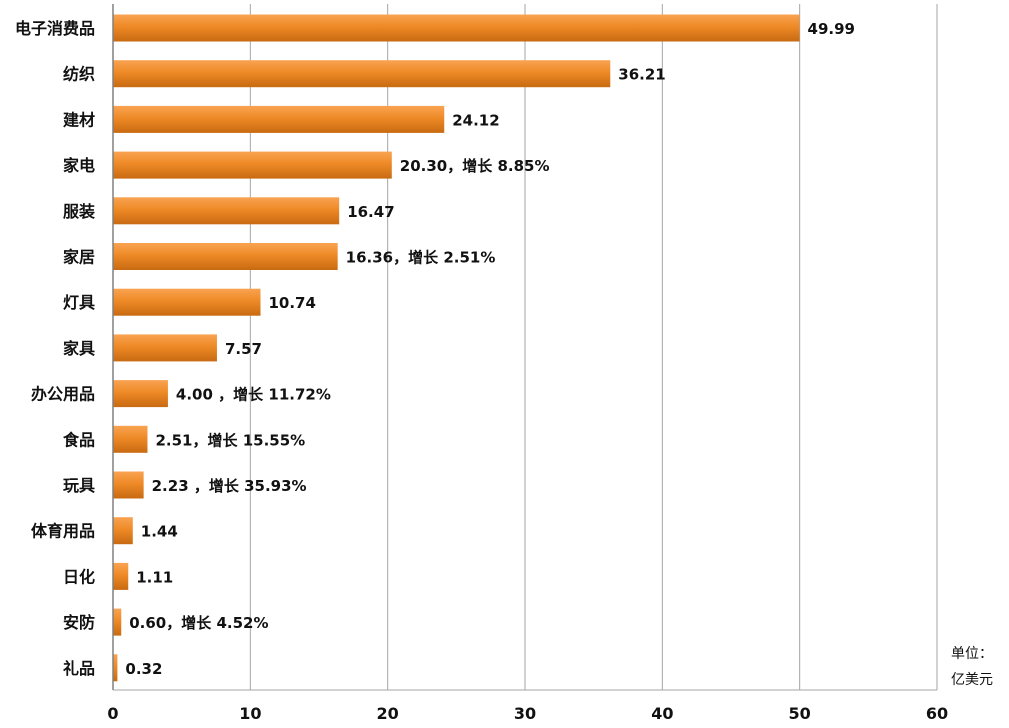 Image resolution: width=1009 pixels, height=728 pixels. What do you see at coordinates (78, 439) in the screenshot?
I see `category-label: 食品` at bounding box center [78, 439].